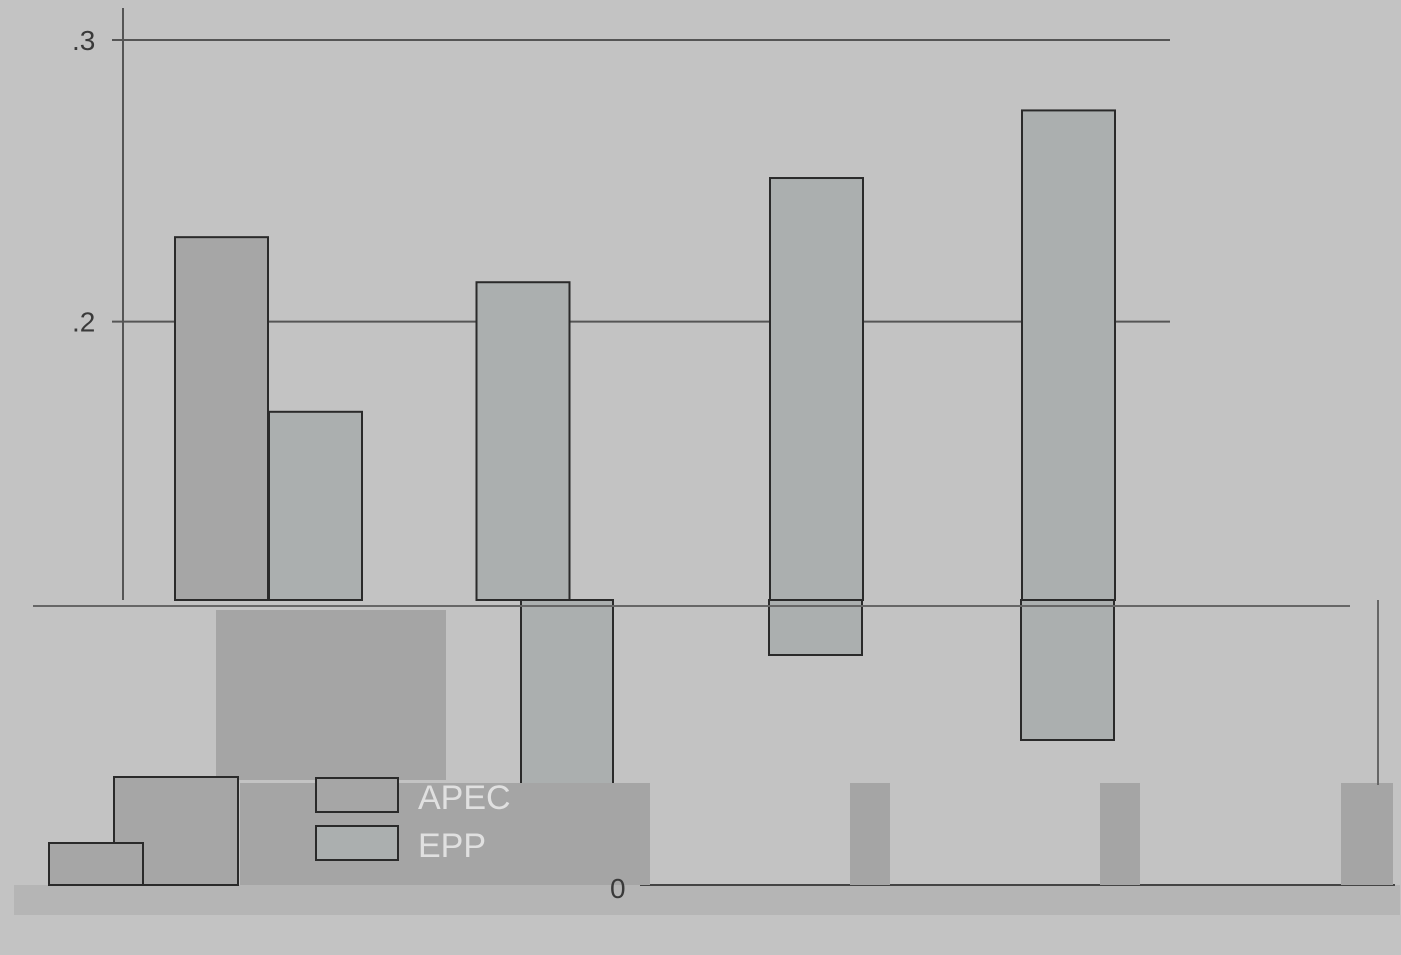 Image resolution: width=1401 pixels, height=955 pixels. What do you see at coordinates (452, 846) in the screenshot?
I see `legend-label-epp: EPP` at bounding box center [452, 846].